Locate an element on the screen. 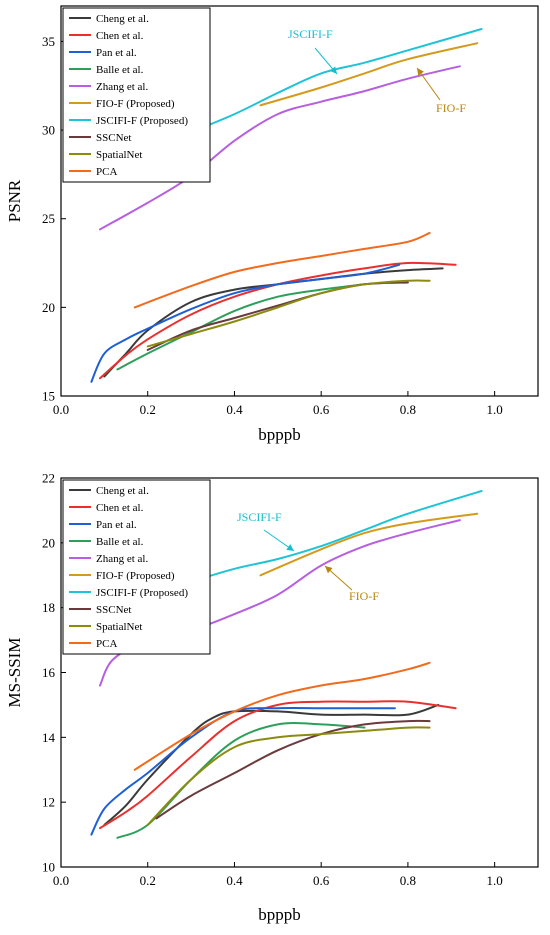 This screenshot has width=550, height=935. y-tick-label: 22 is located at coordinates (48, 478).